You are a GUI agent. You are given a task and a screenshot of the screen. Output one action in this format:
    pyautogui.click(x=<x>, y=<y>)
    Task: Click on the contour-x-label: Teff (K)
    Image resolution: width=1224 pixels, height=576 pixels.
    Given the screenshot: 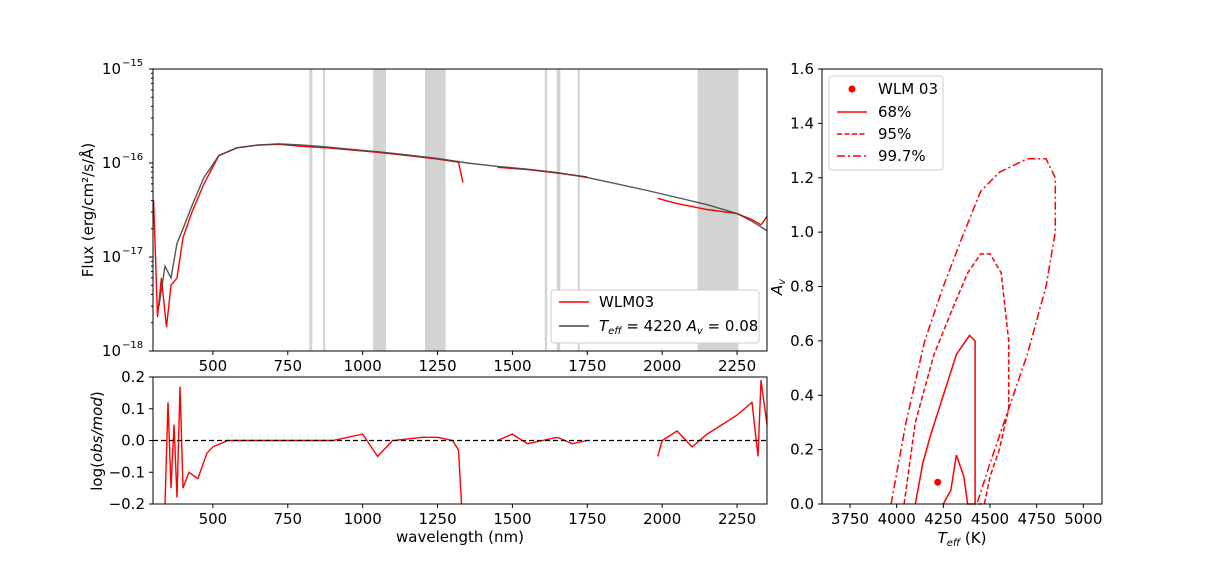 What is the action you would take?
    pyautogui.click(x=962, y=539)
    